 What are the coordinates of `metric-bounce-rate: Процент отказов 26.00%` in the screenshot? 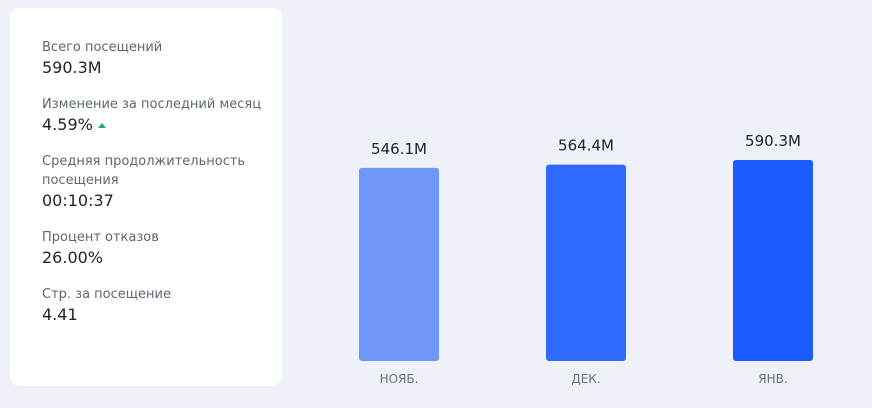 It's located at (162, 248).